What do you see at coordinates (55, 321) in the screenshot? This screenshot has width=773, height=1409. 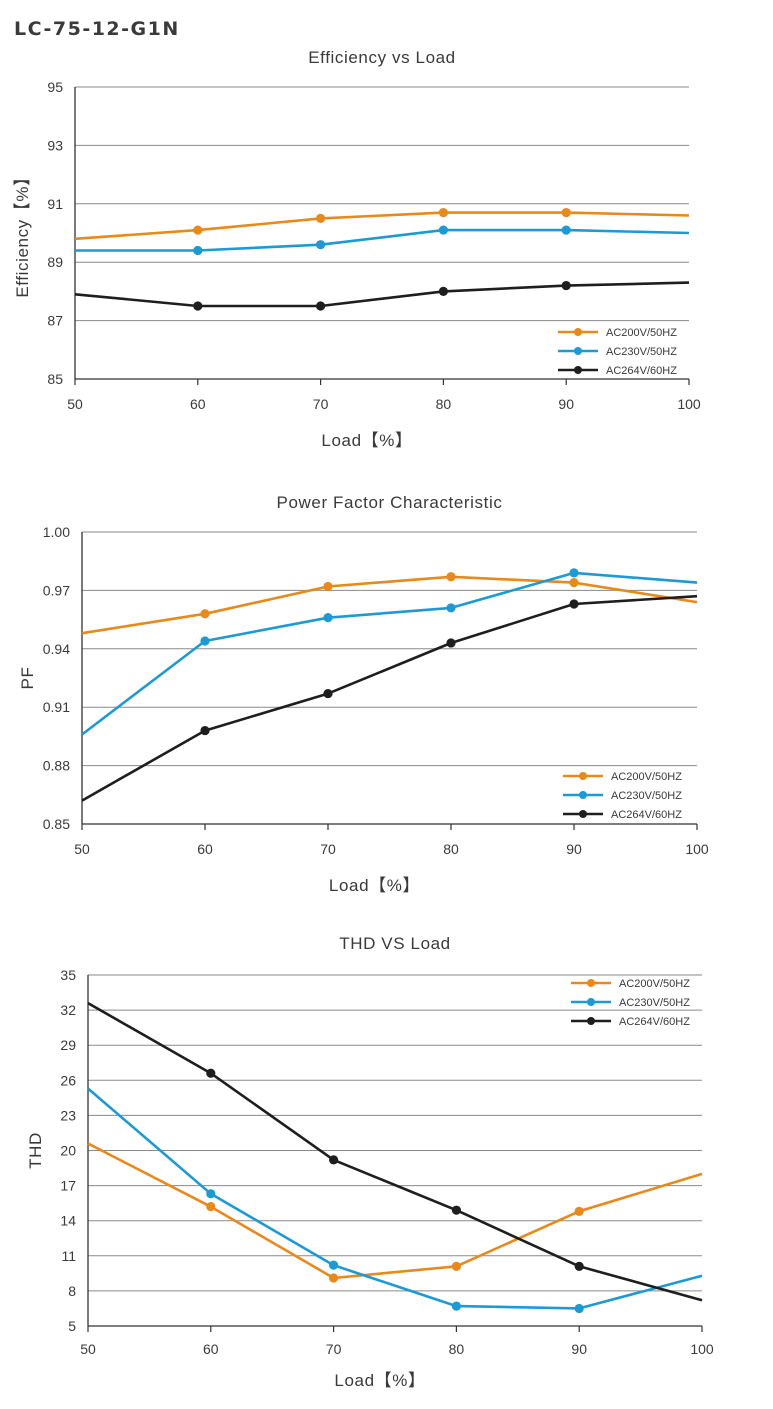 I see `y-tick-label: 87` at bounding box center [55, 321].